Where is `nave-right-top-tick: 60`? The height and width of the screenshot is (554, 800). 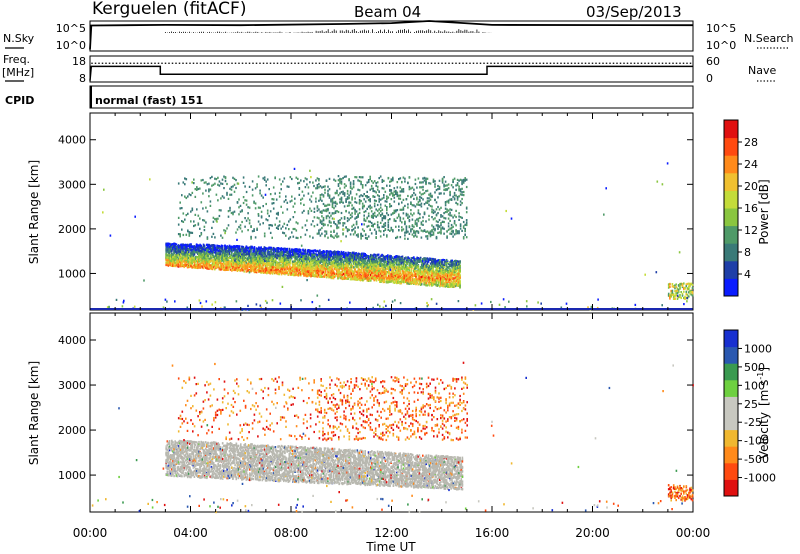
nave-right-top-tick: 60 is located at coordinates (713, 61).